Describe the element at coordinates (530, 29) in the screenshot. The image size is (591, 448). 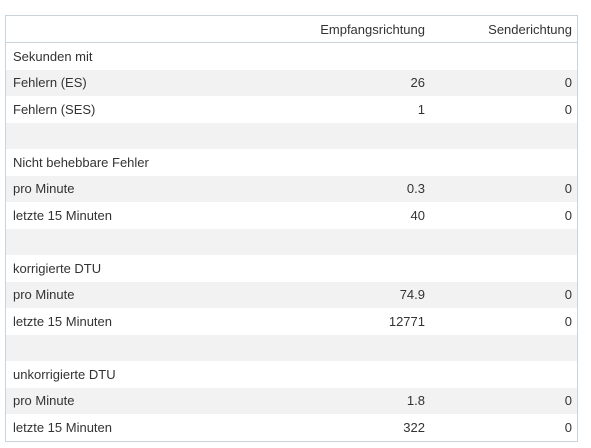
I see `header-send-direction: Senderichtung` at that location.